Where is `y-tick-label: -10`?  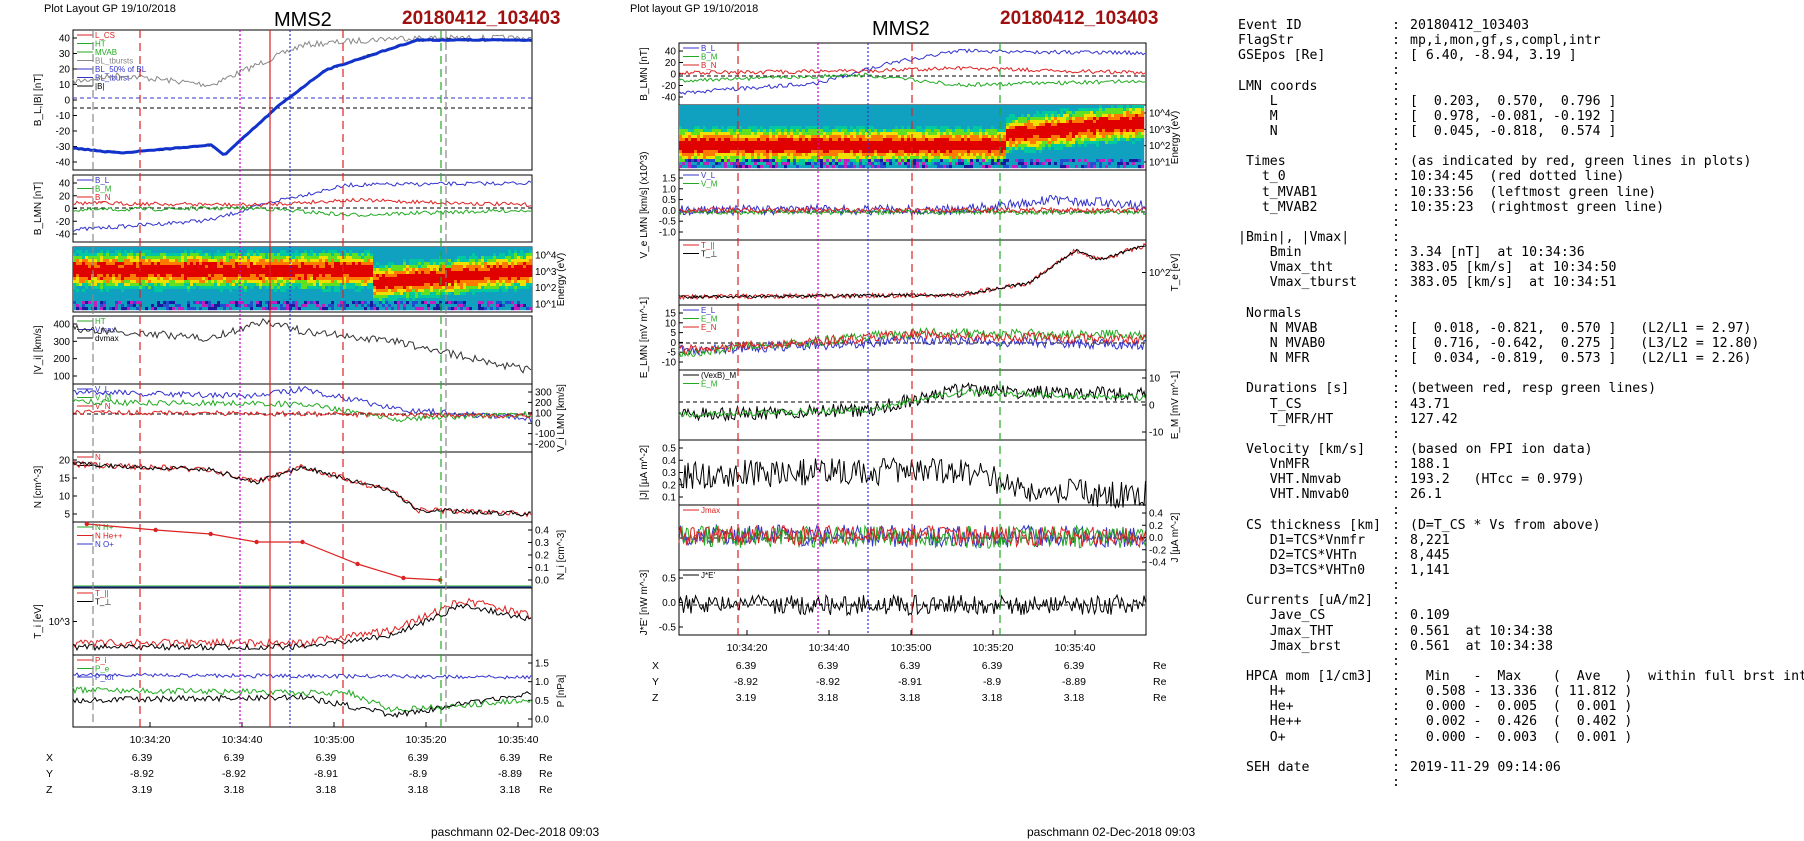 y-tick-label: -10 is located at coordinates (63, 116).